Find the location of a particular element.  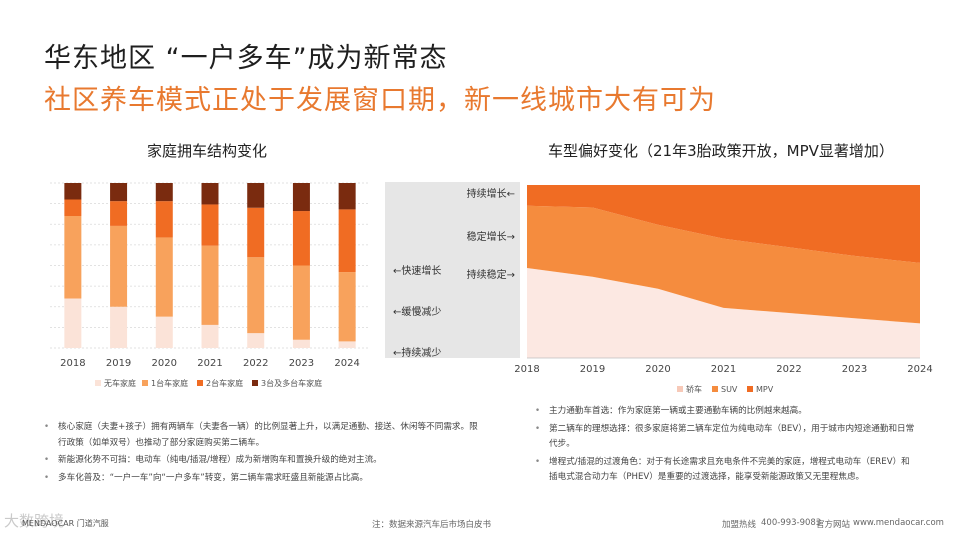

site-label: 官方网站 is located at coordinates (833, 525).